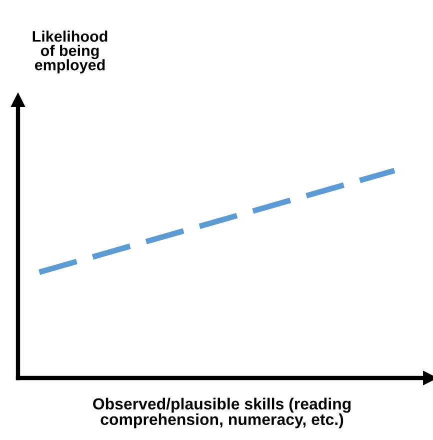 The width and height of the screenshot is (433, 440). Describe the element at coordinates (222, 413) in the screenshot. I see `x-axis-title: Observed/plausible skills (reading comprehension, numeracy, etc.)` at that location.